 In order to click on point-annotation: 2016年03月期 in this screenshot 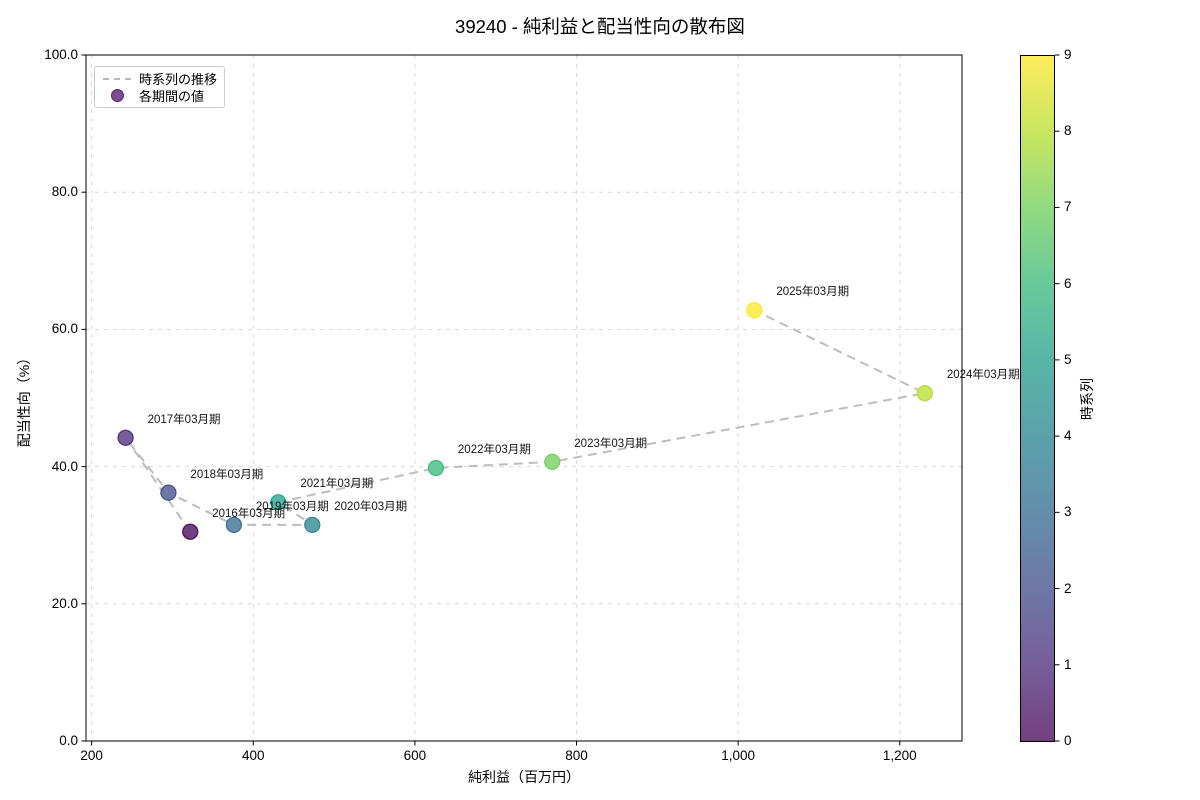, I will do `click(249, 513)`.